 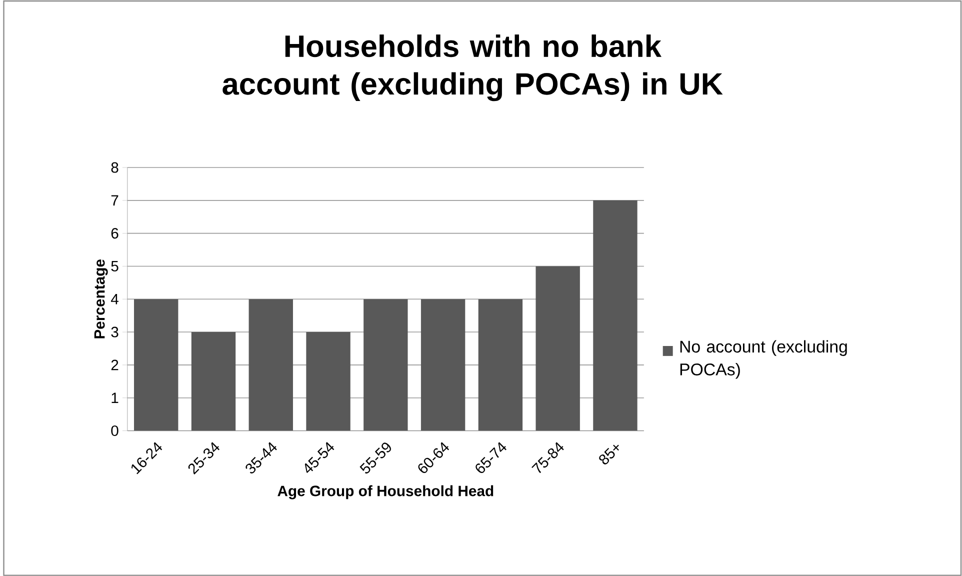 What do you see at coordinates (114, 167) in the screenshot?
I see `y-tick-label: 8` at bounding box center [114, 167].